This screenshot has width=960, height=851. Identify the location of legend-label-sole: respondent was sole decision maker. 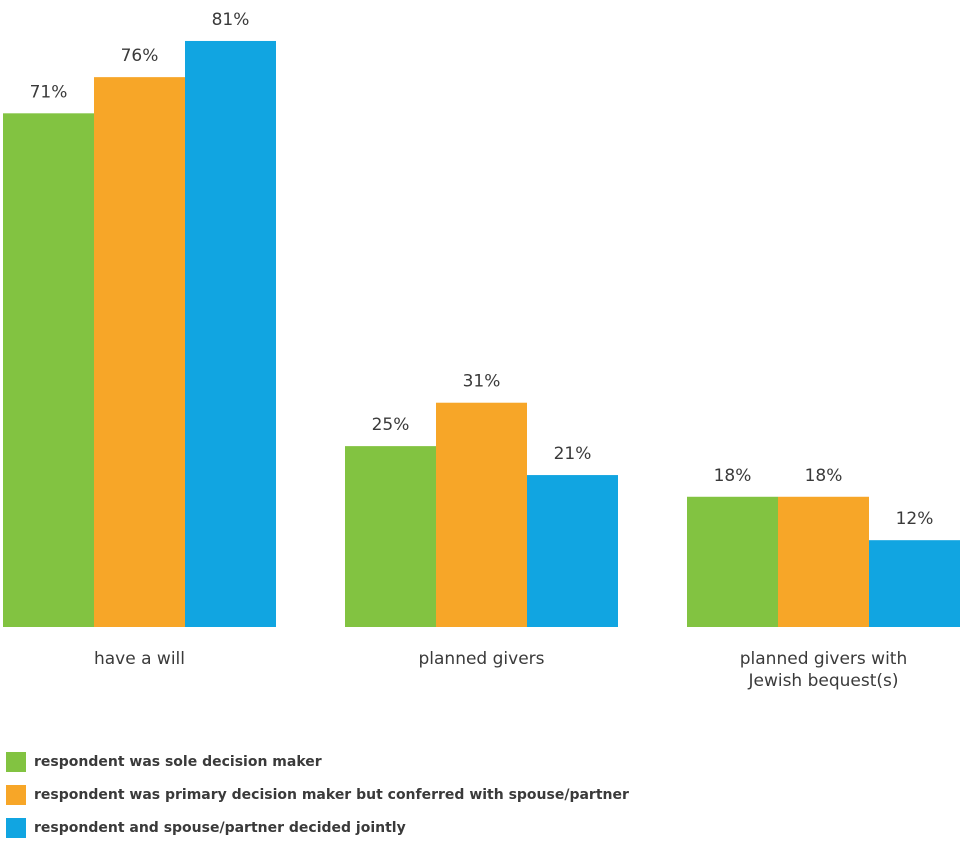
(178, 762).